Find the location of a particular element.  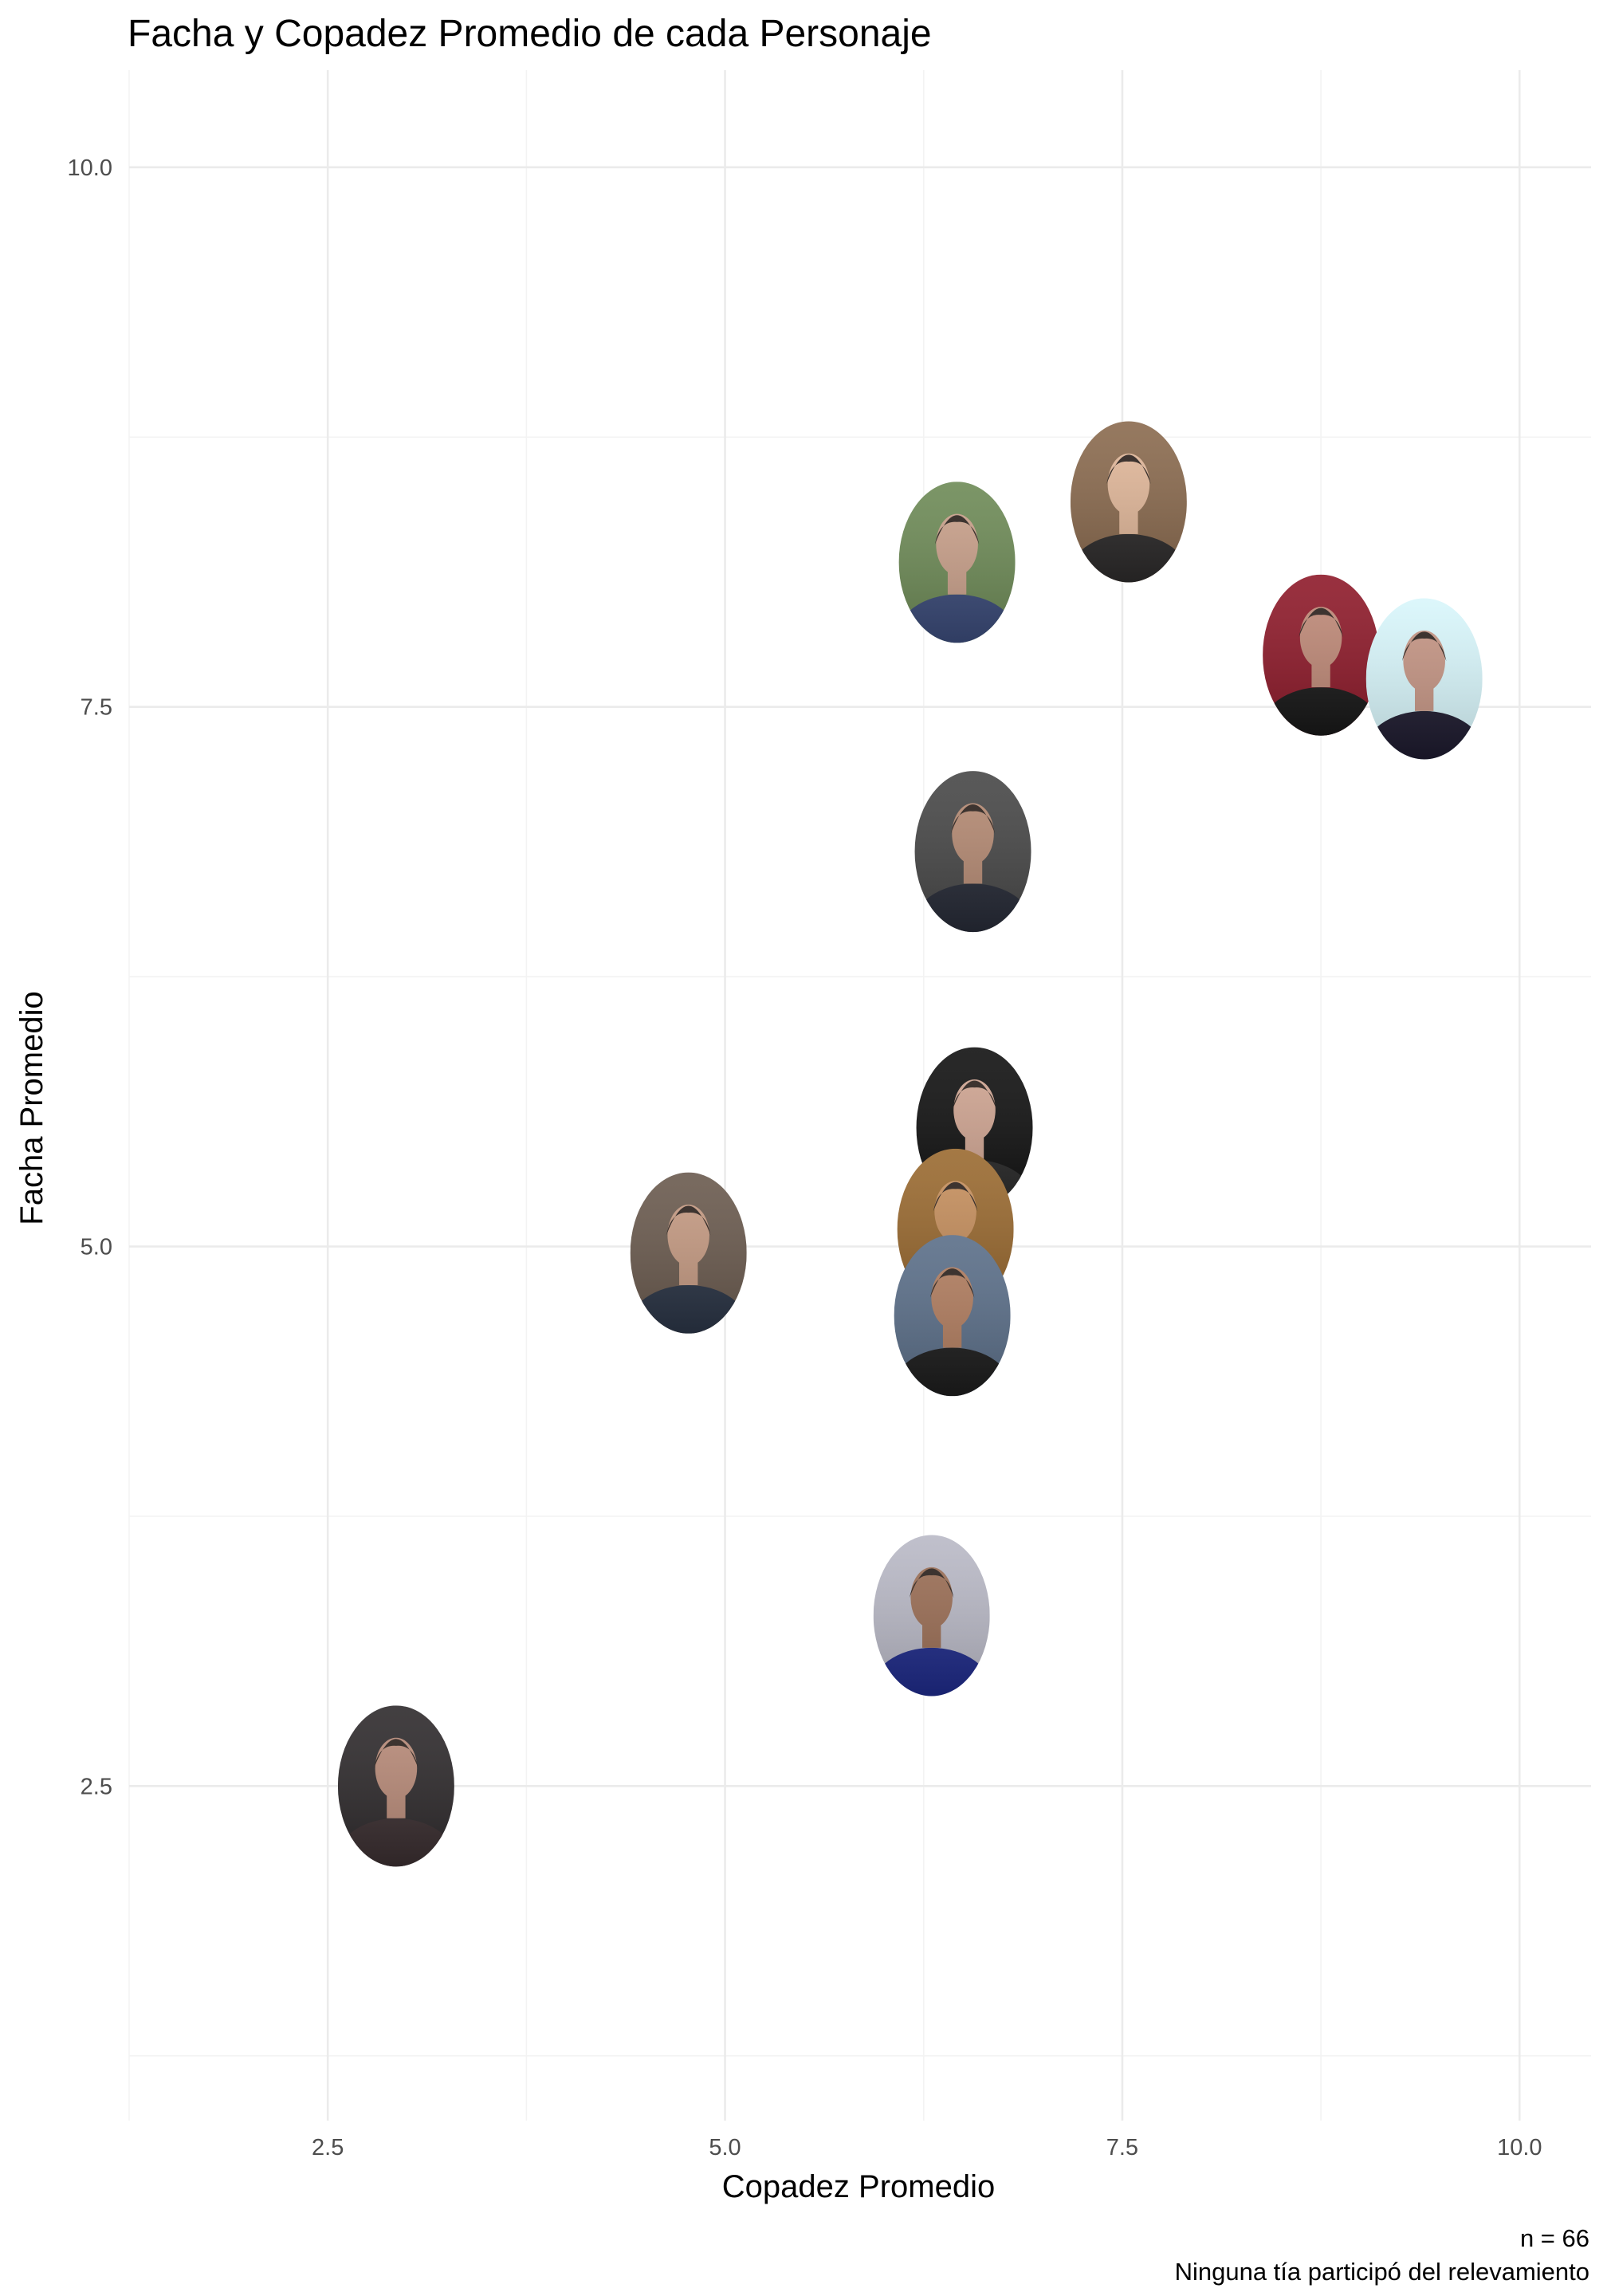

y-tick-label: 10.0 is located at coordinates (90, 168).